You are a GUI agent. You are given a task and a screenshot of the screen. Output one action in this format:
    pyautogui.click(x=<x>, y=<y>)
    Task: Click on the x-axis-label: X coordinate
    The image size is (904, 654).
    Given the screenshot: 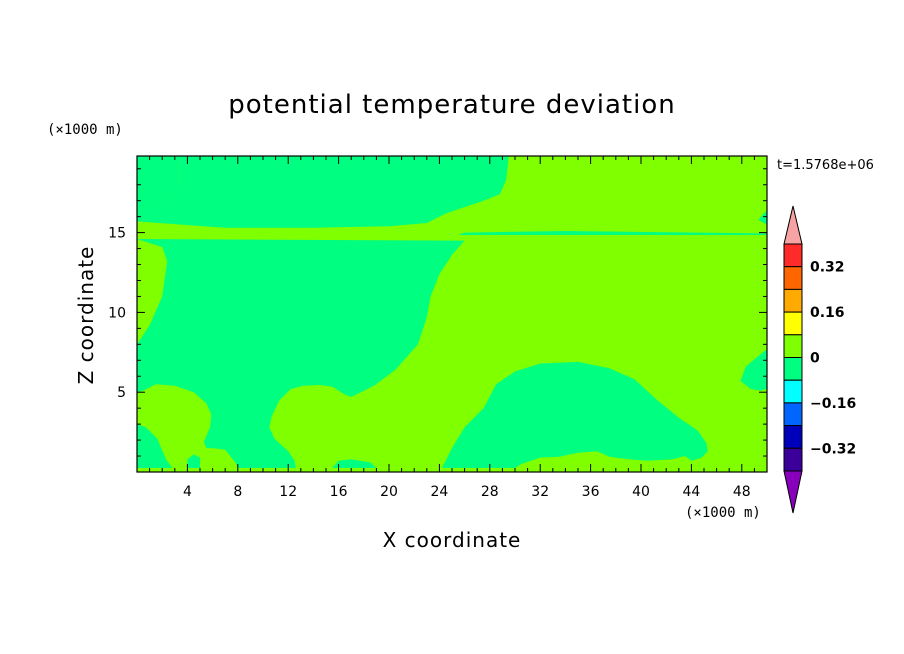 What is the action you would take?
    pyautogui.click(x=452, y=540)
    